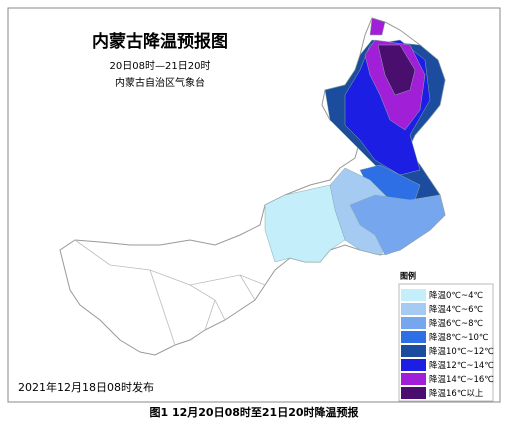 The width and height of the screenshot is (509, 428). I want to click on legend-label: 降温12℃~14℃, so click(461, 365).